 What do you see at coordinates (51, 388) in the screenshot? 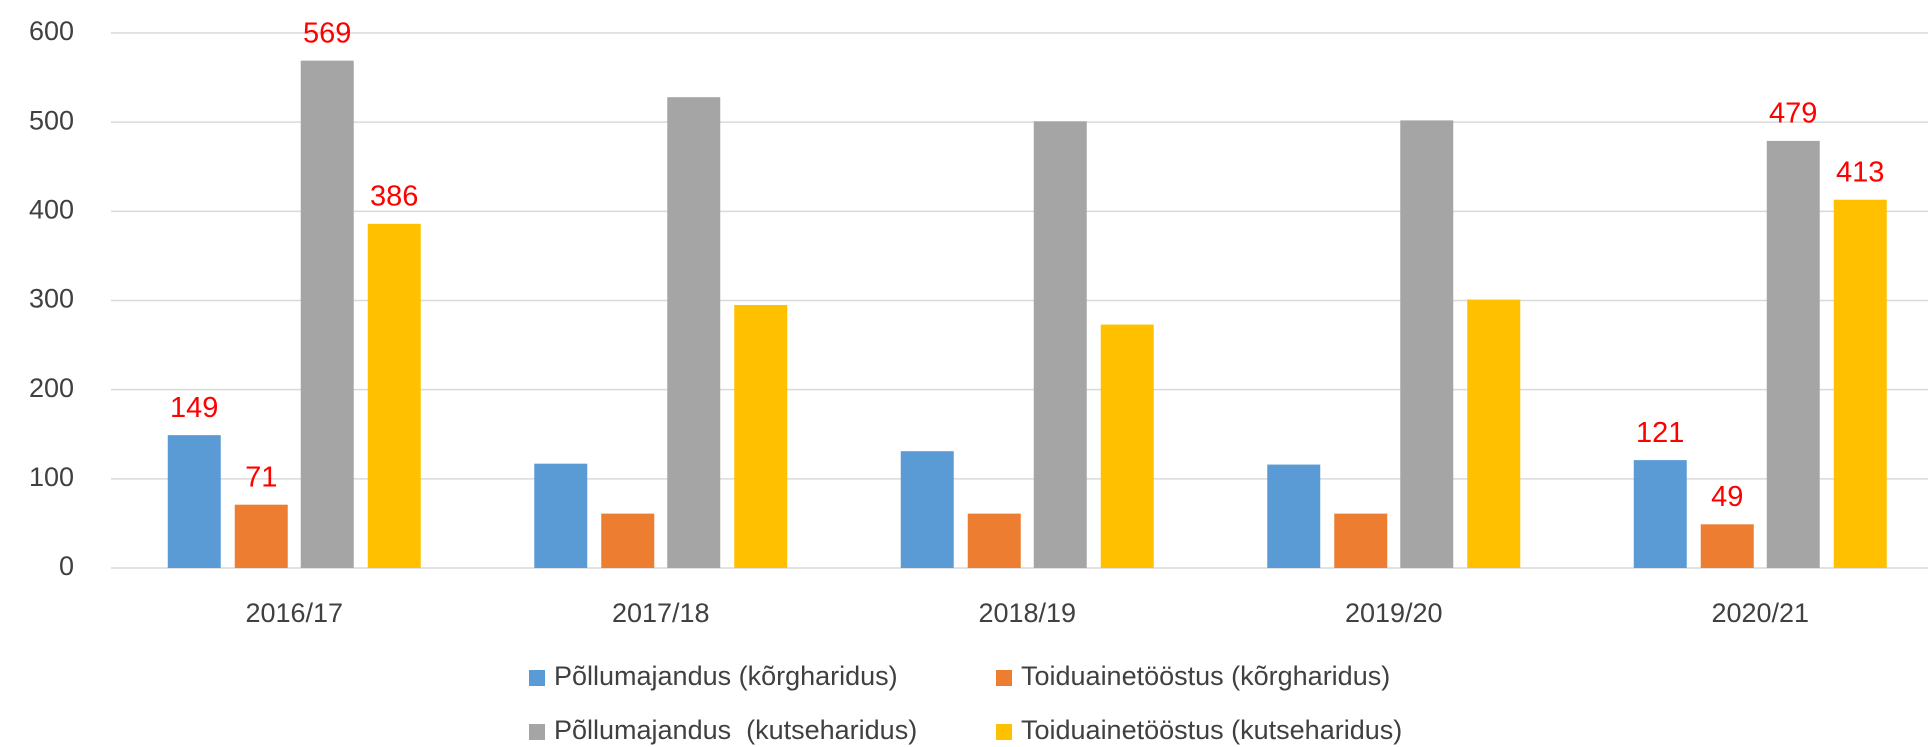
I see `y-tick-label: 200` at bounding box center [51, 388].